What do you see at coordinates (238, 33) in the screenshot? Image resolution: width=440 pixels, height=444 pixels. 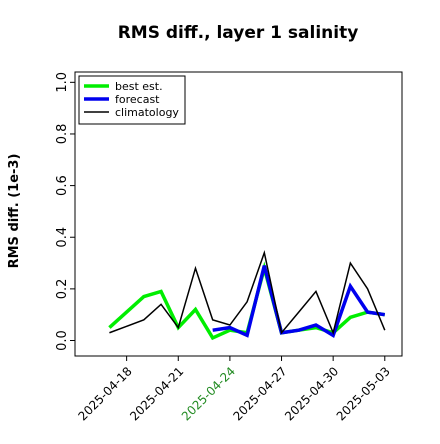 I see `chart-title: RMS diff., layer 1 salinity` at bounding box center [238, 33].